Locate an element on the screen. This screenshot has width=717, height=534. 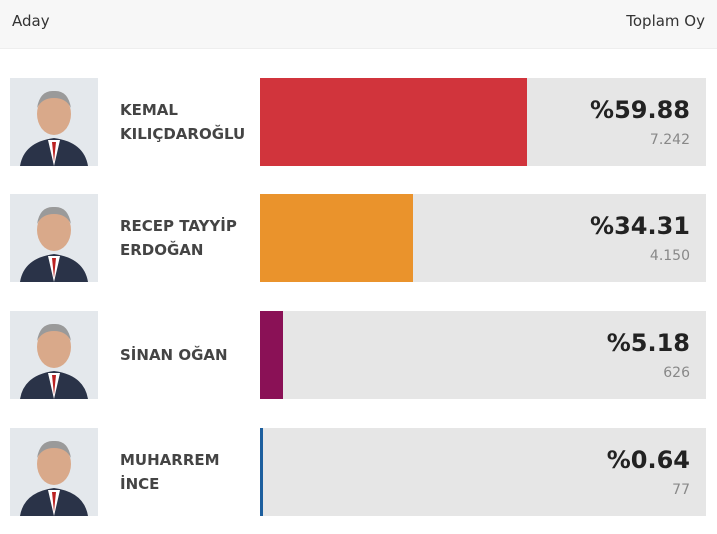
candidate-name: KEMAL KILIÇDAROĞLU is located at coordinates (183, 122).